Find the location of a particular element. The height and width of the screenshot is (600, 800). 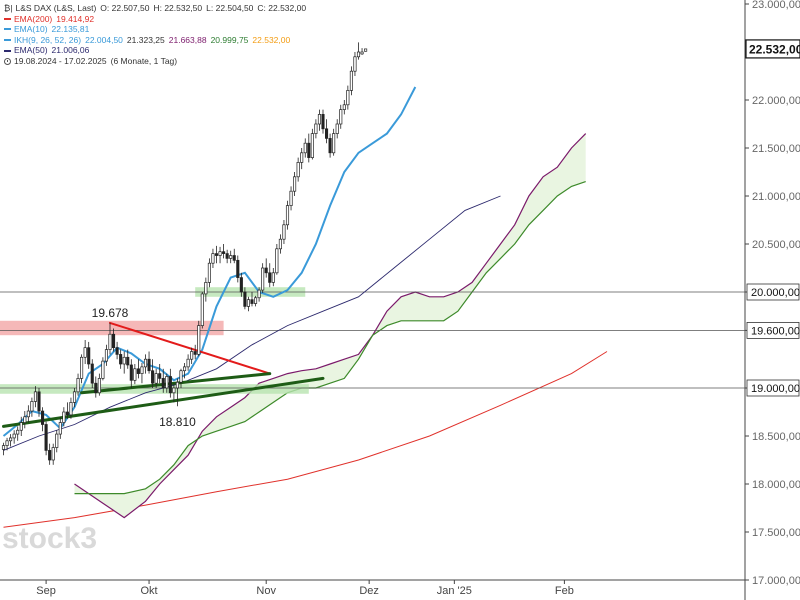

legend-ema200: EMA(200) 19.414,92 is located at coordinates (155, 19).